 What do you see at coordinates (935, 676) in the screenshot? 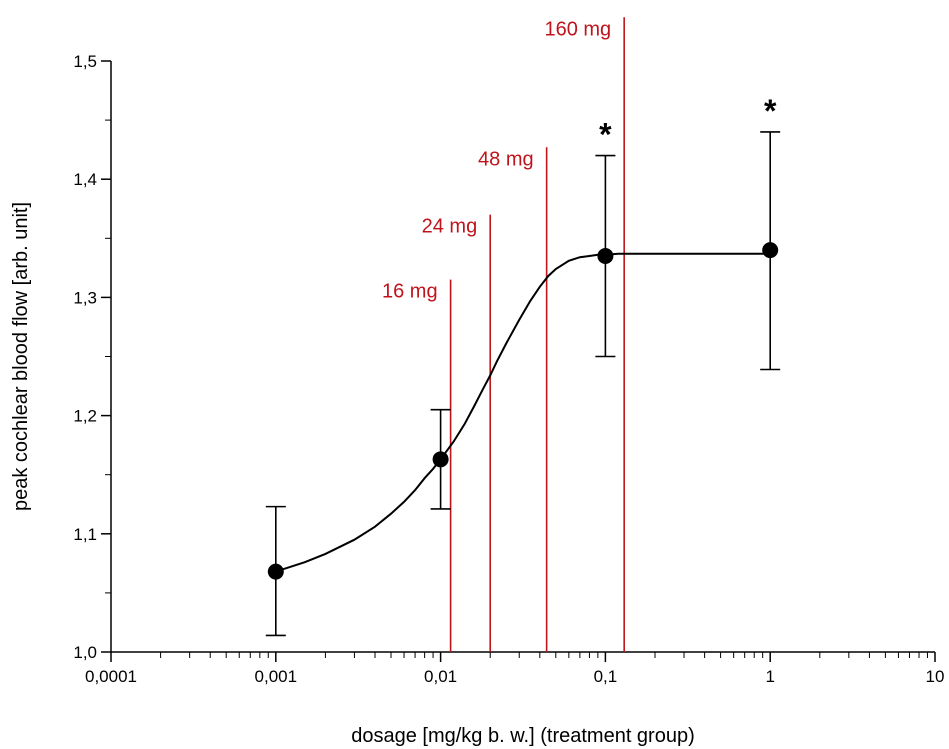
I see `x-tick-label: 10` at bounding box center [935, 676].